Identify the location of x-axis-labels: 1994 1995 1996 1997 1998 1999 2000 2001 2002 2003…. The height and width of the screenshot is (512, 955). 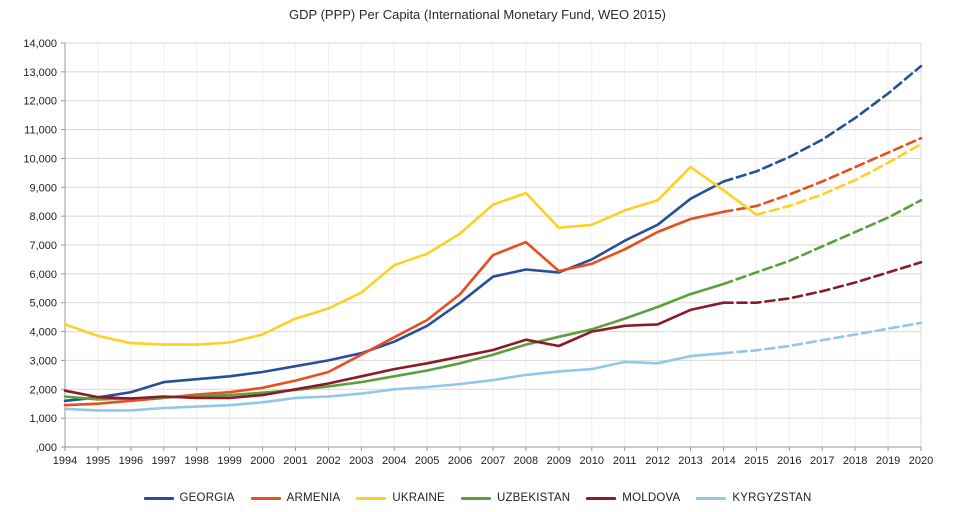
(493, 457).